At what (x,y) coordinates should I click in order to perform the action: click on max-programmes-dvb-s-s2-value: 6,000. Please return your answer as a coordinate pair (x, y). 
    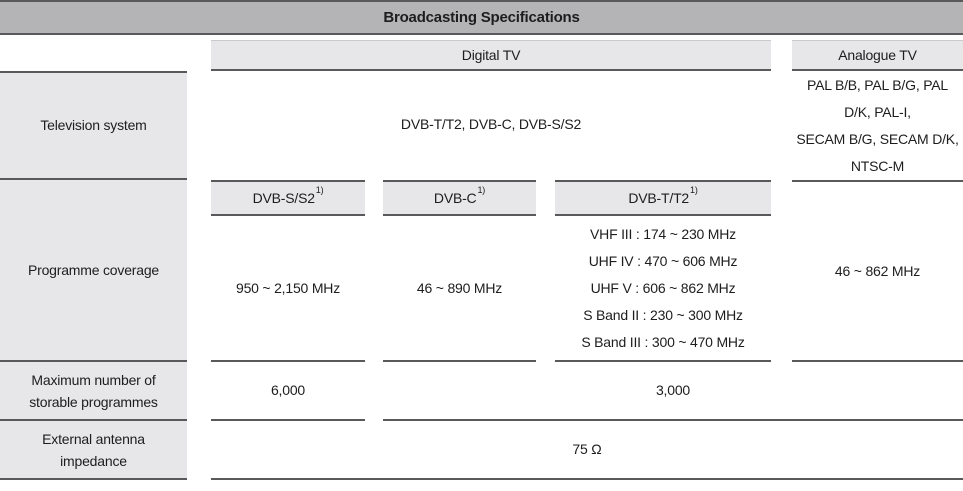
    Looking at the image, I should click on (288, 391).